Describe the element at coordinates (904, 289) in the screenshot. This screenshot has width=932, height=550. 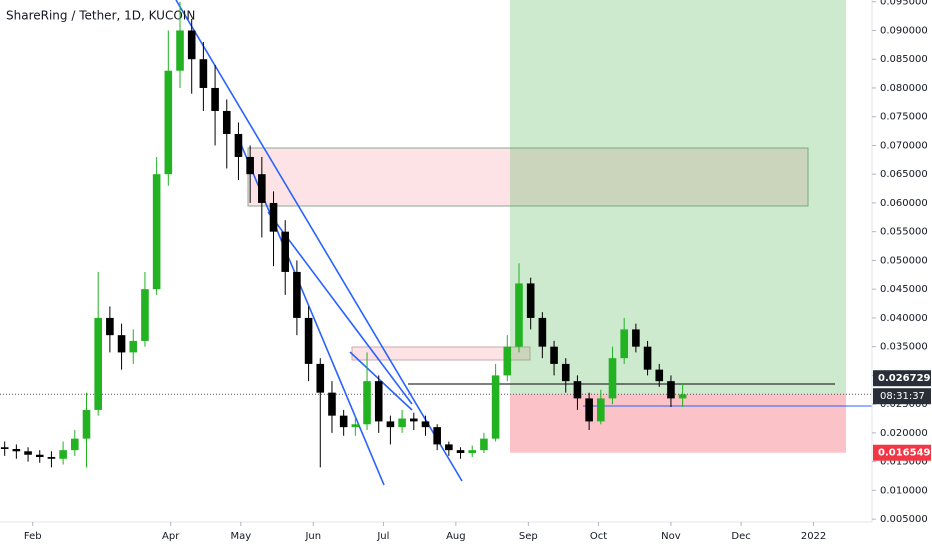
I see `y-tick-label: 0.045000` at that location.